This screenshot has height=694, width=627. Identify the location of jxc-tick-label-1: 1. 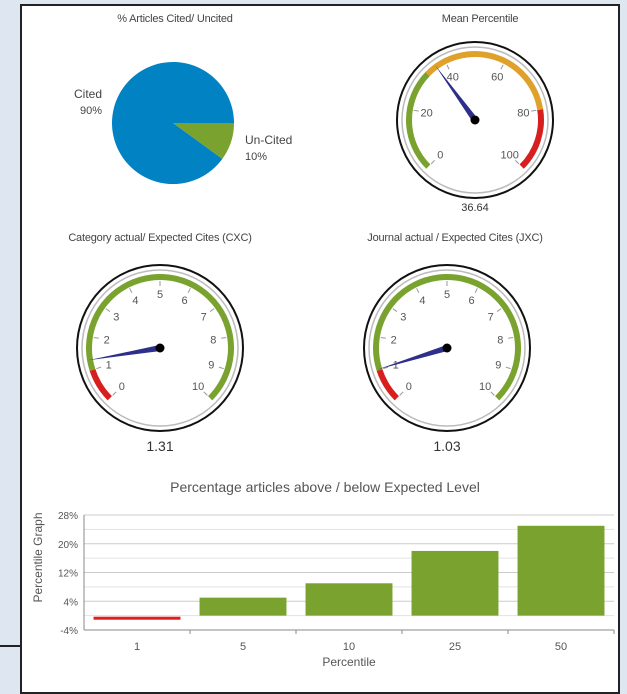
(396, 366).